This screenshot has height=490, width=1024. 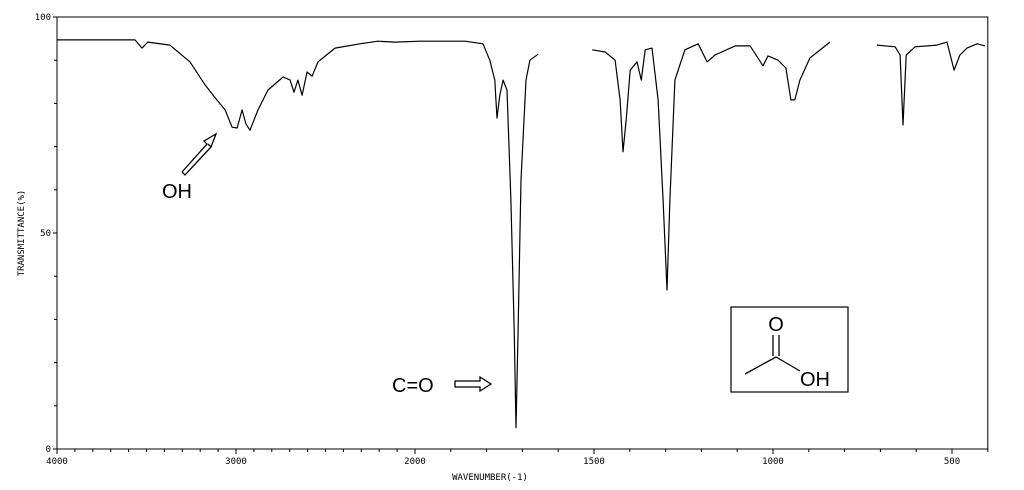 What do you see at coordinates (43, 18) in the screenshot?
I see `y-tick-label: 100` at bounding box center [43, 18].